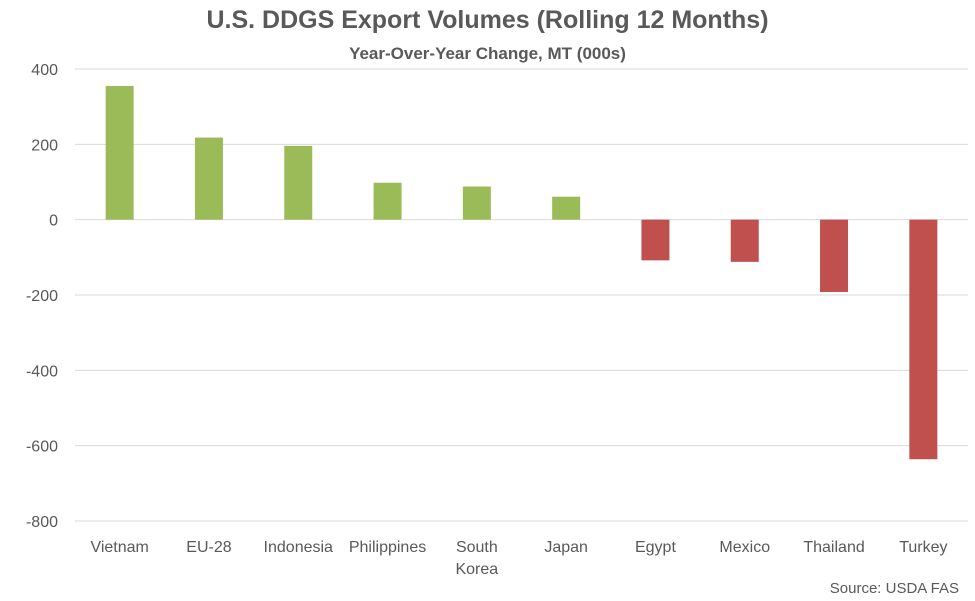 The image size is (975, 601). I want to click on bar-turkey, so click(923, 339).